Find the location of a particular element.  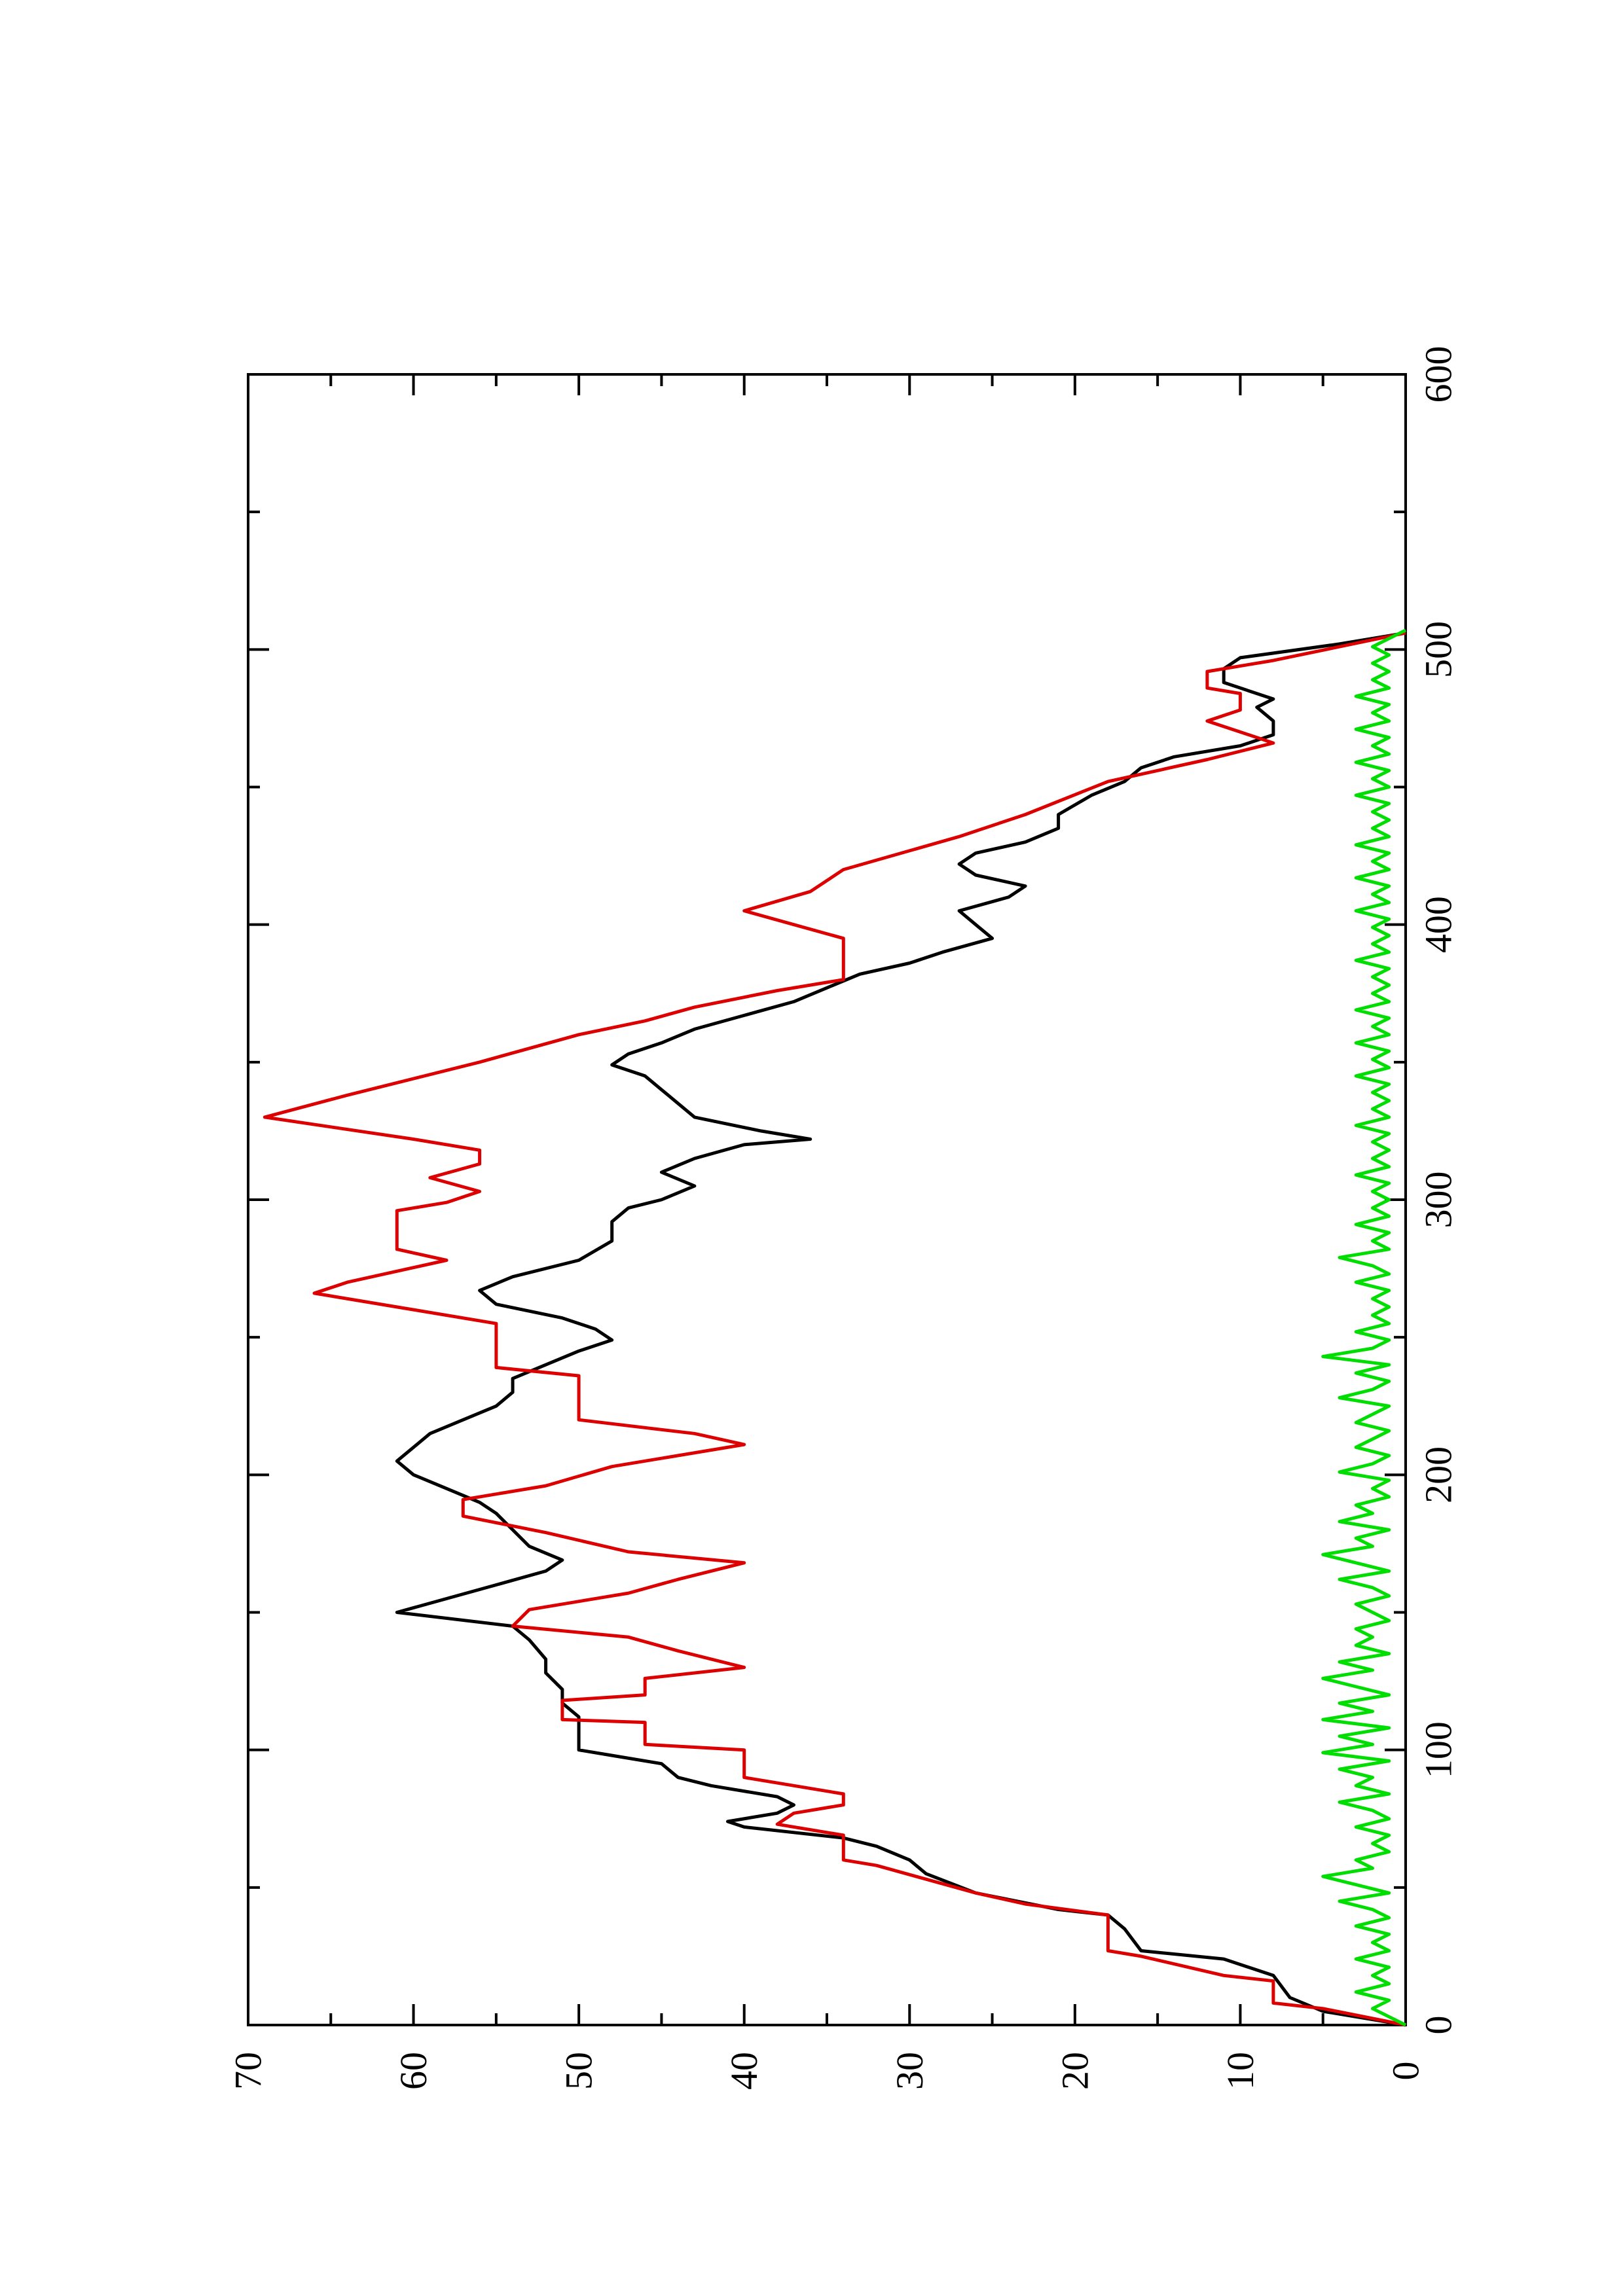

y-tick-label: 10 is located at coordinates (1240, 2071).